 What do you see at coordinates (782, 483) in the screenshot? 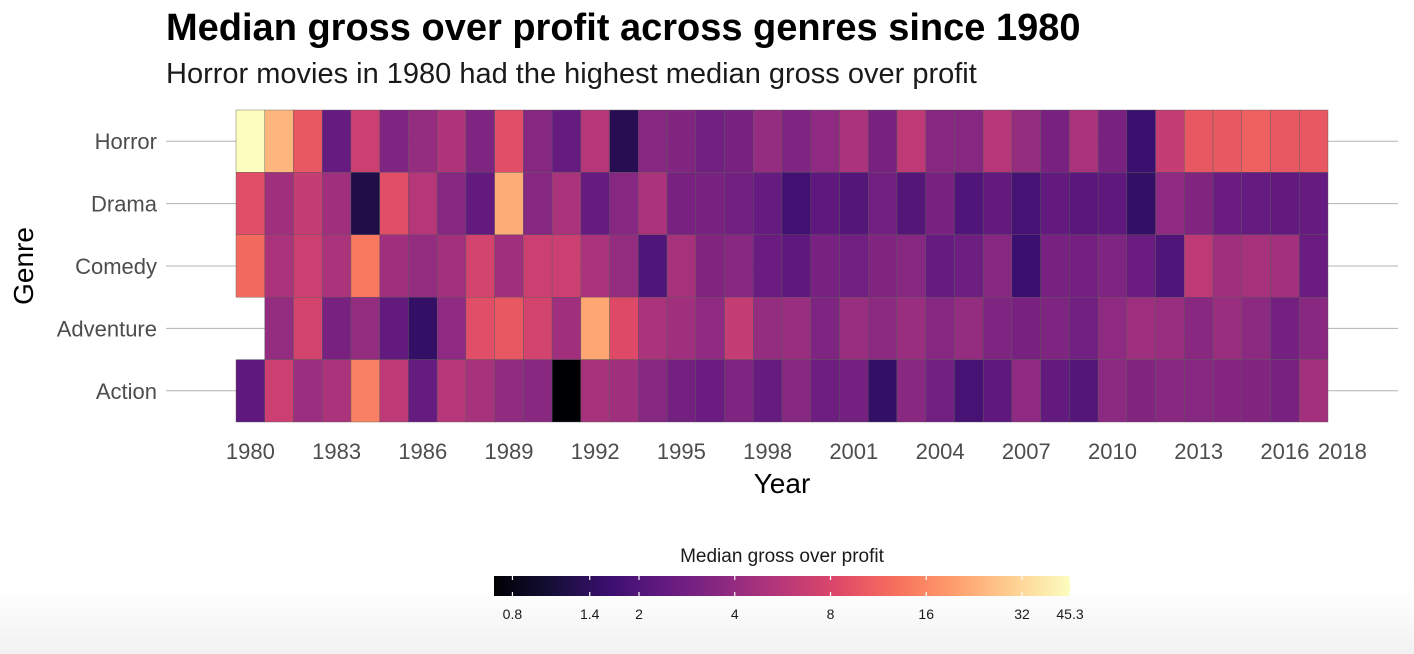
I see `x-axis-label: Year` at bounding box center [782, 483].